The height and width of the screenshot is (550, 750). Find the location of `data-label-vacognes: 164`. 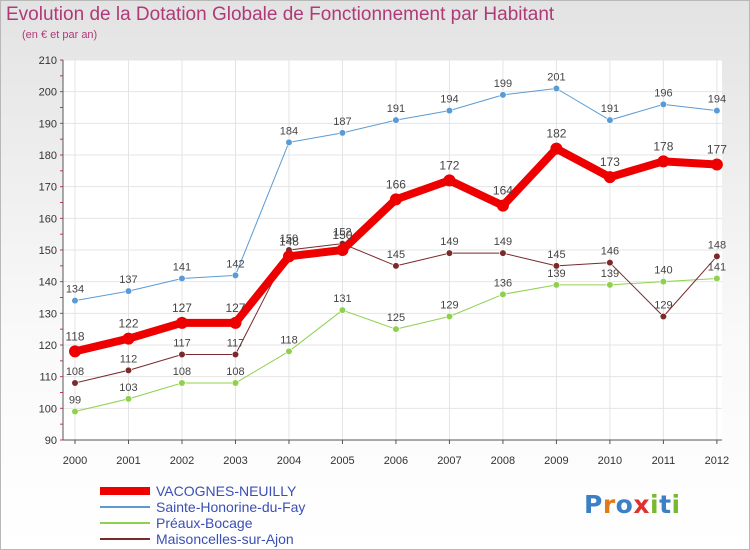

data-label-vacognes: 164 is located at coordinates (503, 191).